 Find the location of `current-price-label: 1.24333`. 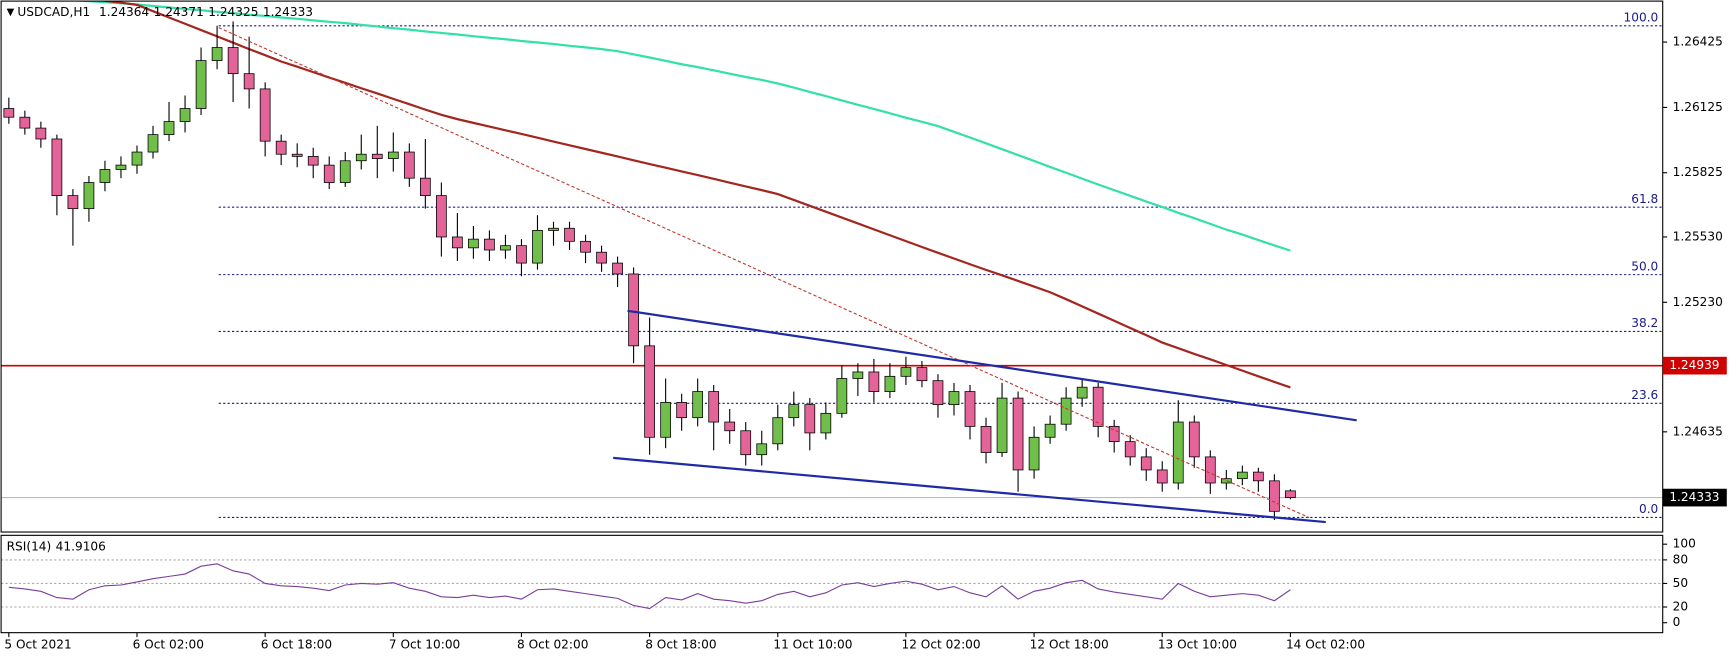

current-price-label: 1.24333 is located at coordinates (1694, 497).